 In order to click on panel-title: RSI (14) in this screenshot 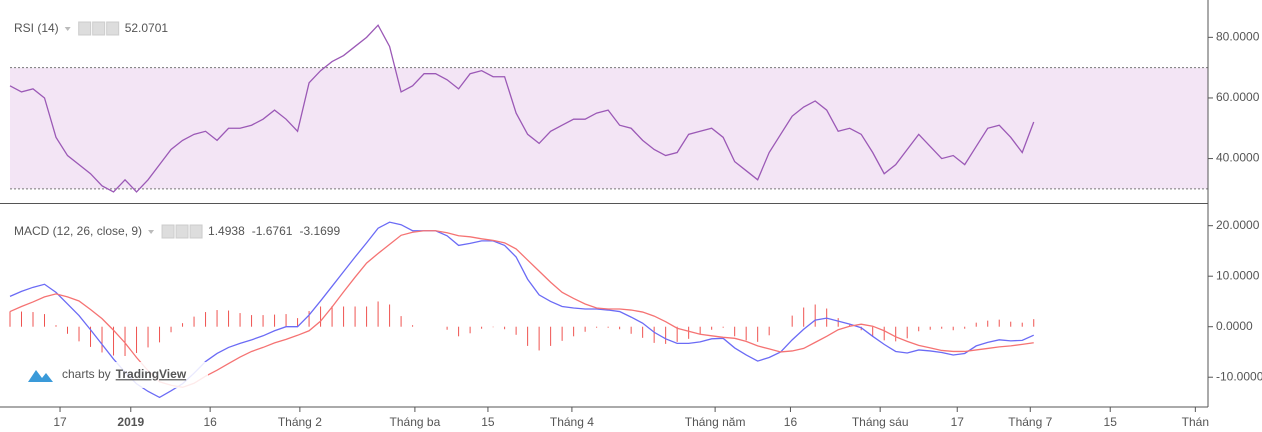, I will do `click(36, 28)`.